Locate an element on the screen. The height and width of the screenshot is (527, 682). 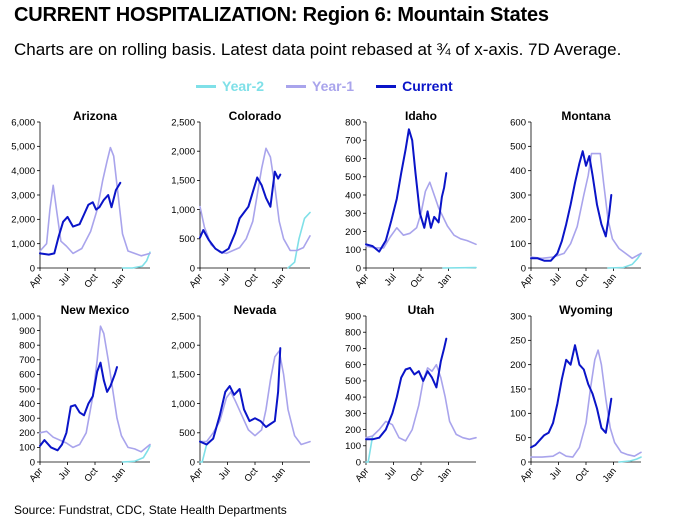
y-tick-label: 6,000 is located at coordinates (23, 122).